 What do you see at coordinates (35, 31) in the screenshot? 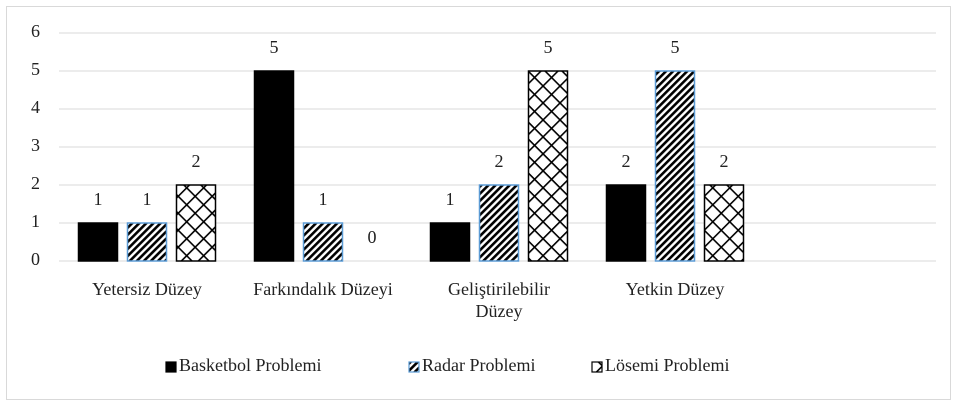
I see `y-tick-label: 6` at bounding box center [35, 31].